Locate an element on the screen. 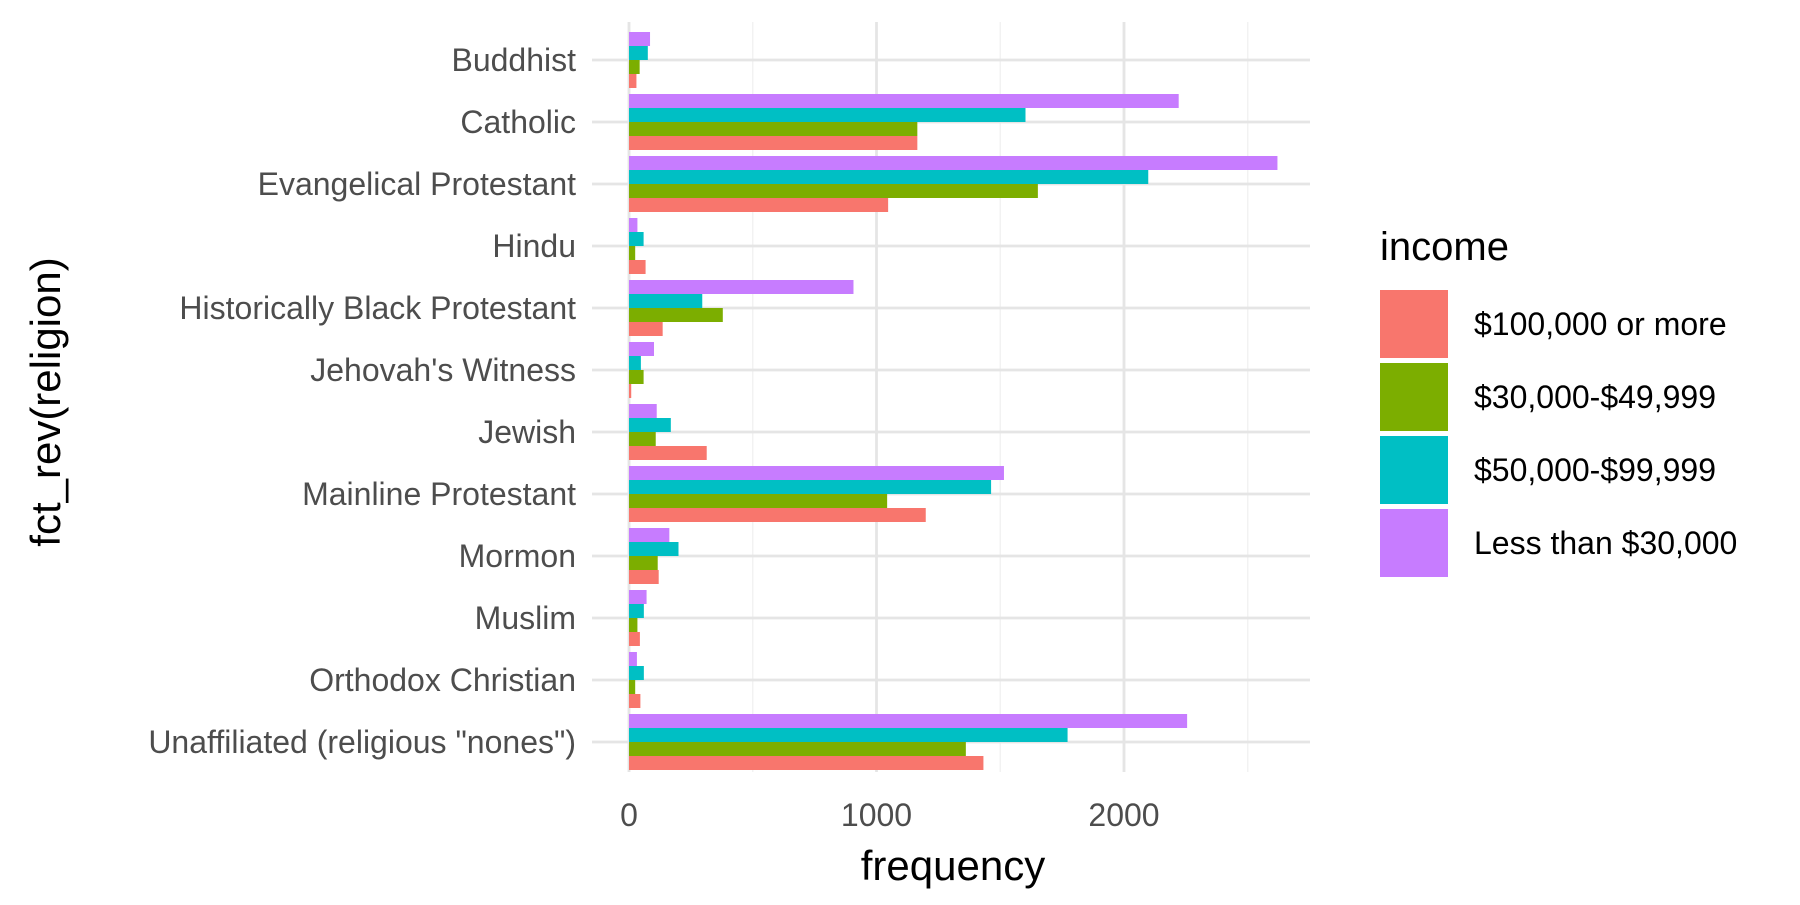  legend-label: $50,000-$99,999 is located at coordinates (1595, 470).